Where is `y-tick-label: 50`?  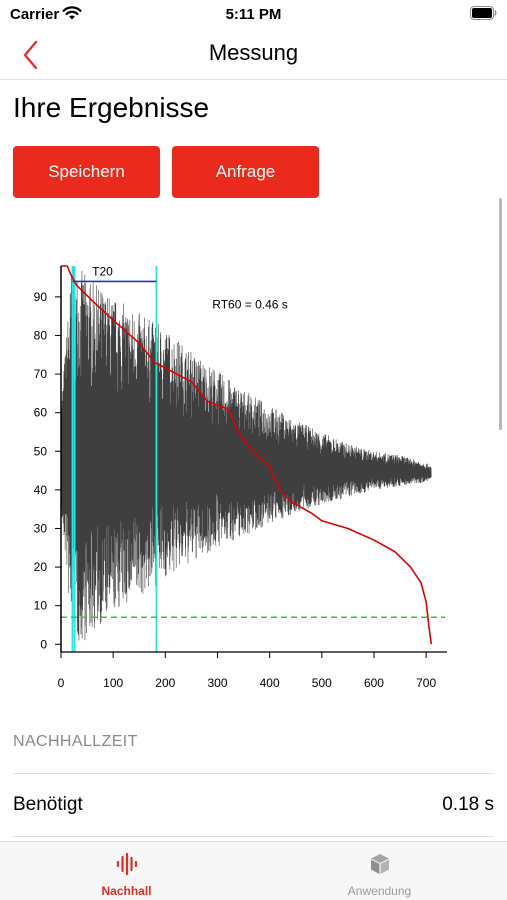 y-tick-label: 50 is located at coordinates (41, 451).